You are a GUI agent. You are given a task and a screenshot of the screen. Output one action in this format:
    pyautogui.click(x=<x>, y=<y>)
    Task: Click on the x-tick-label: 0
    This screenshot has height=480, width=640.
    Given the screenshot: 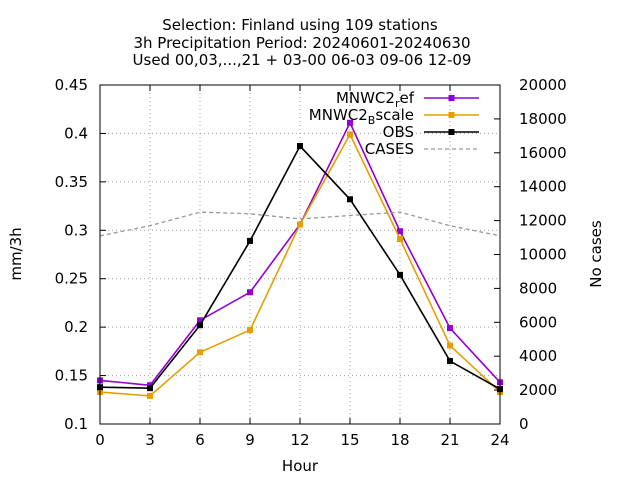 What is the action you would take?
    pyautogui.click(x=100, y=440)
    